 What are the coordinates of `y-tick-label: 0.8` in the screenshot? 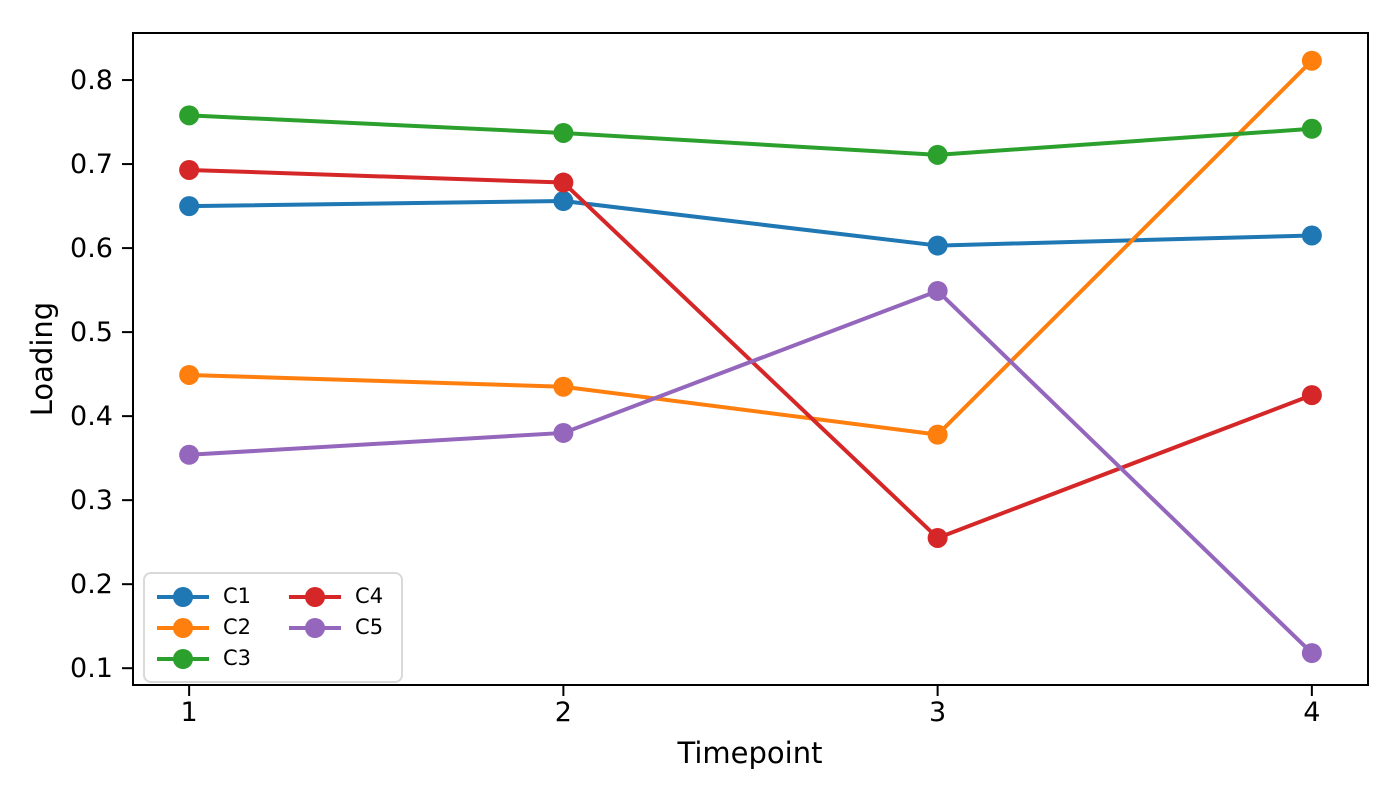 It's located at (91, 80).